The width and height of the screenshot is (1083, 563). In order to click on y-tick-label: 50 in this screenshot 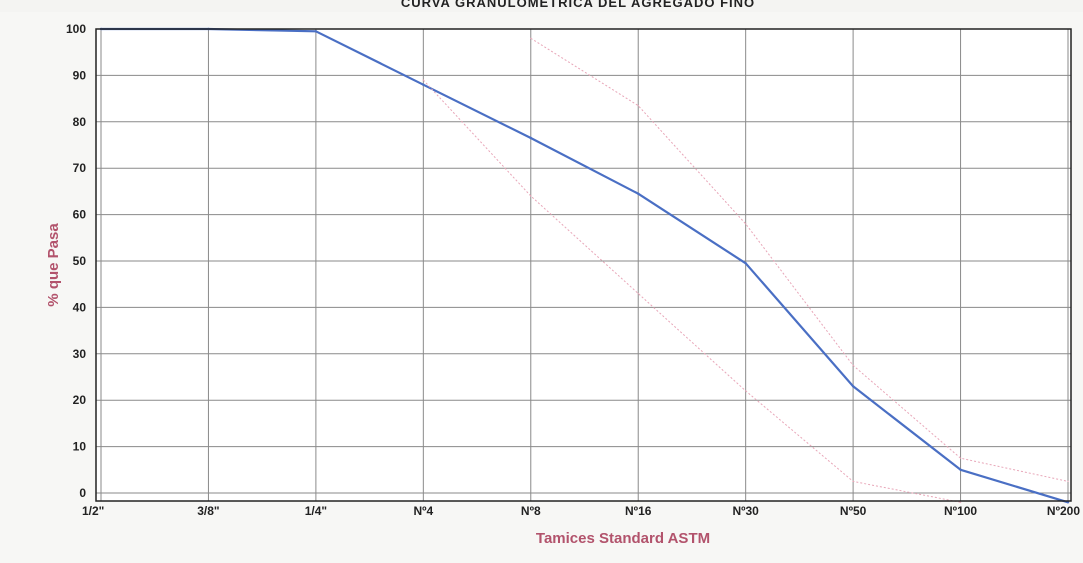, I will do `click(80, 261)`.